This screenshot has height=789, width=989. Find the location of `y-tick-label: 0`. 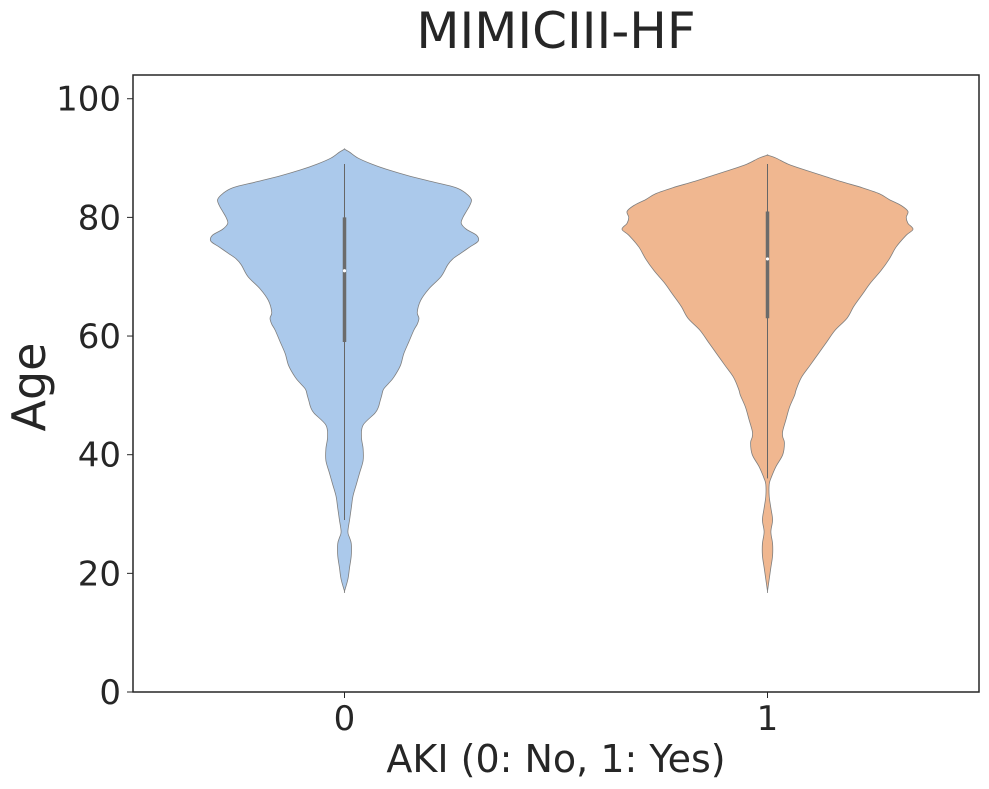

y-tick-label: 0 is located at coordinates (110, 693).